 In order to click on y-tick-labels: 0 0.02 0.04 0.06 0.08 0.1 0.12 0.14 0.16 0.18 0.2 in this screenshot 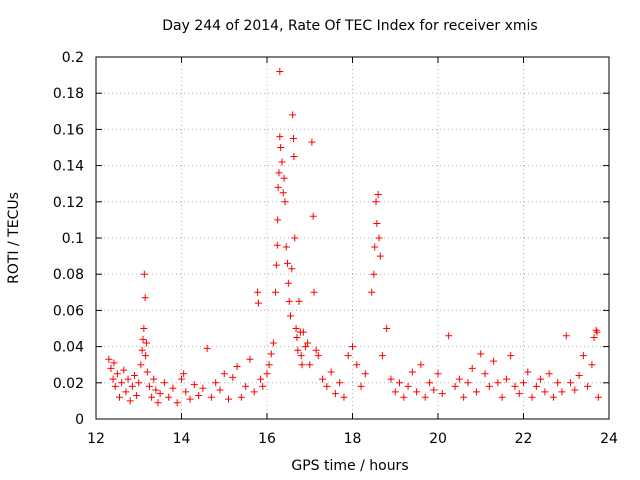, I will do `click(68, 239)`.